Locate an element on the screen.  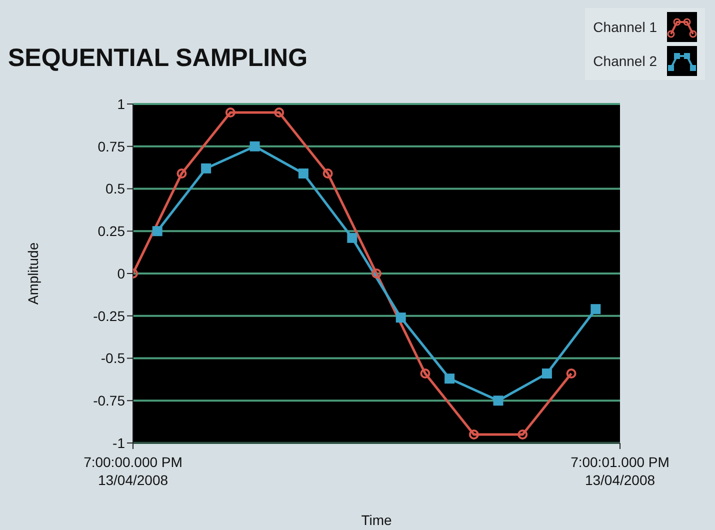
y-tick-label: 0 is located at coordinates (121, 273).